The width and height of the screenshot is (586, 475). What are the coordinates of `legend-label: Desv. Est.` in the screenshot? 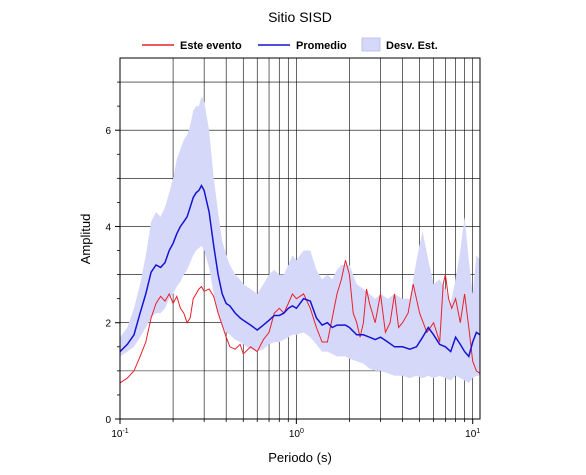 It's located at (412, 46).